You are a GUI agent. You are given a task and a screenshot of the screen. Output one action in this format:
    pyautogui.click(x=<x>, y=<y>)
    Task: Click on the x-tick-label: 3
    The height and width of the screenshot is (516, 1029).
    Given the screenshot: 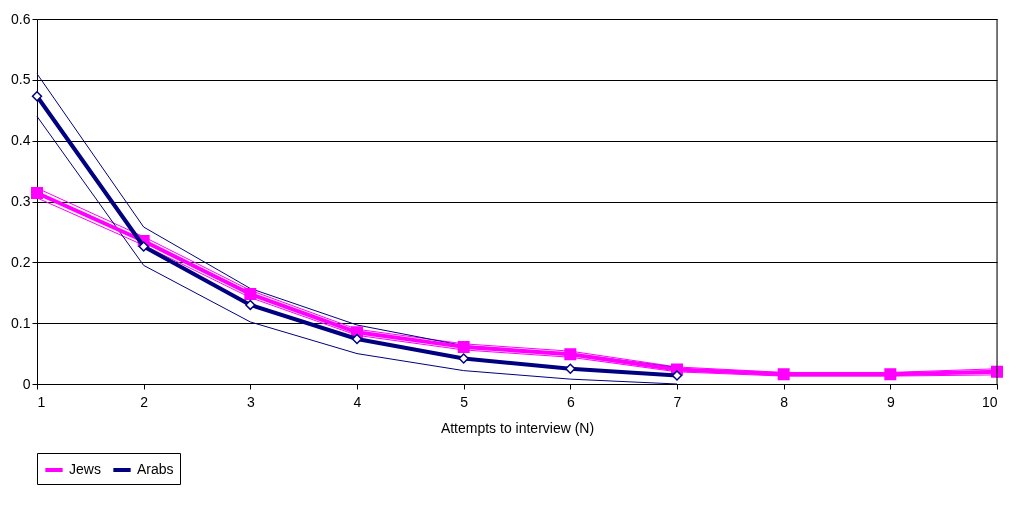 What is the action you would take?
    pyautogui.click(x=250, y=401)
    